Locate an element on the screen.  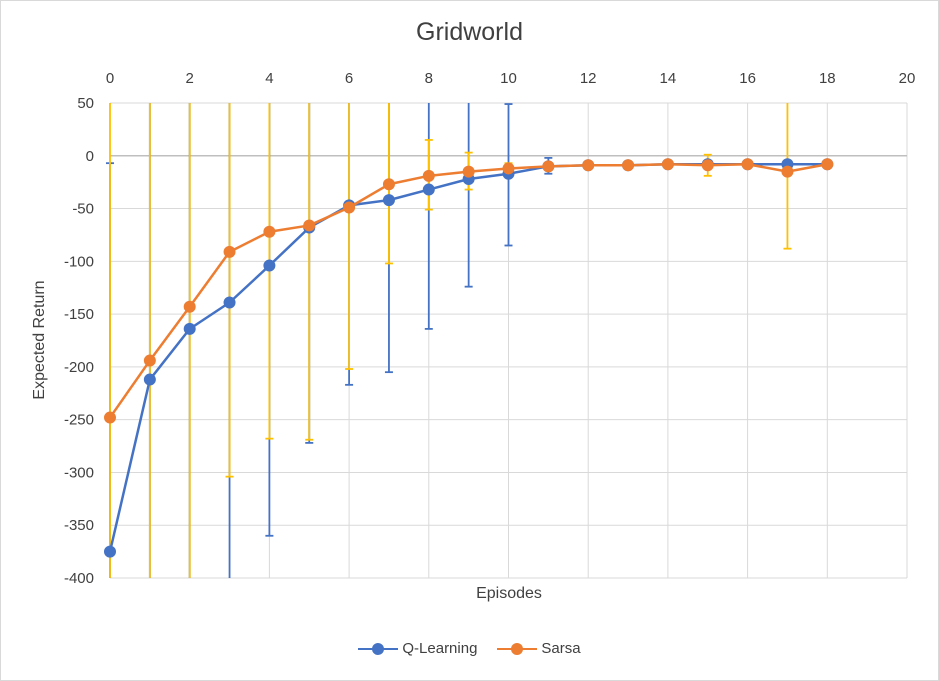
y-tick-label: -400 is located at coordinates (79, 578).